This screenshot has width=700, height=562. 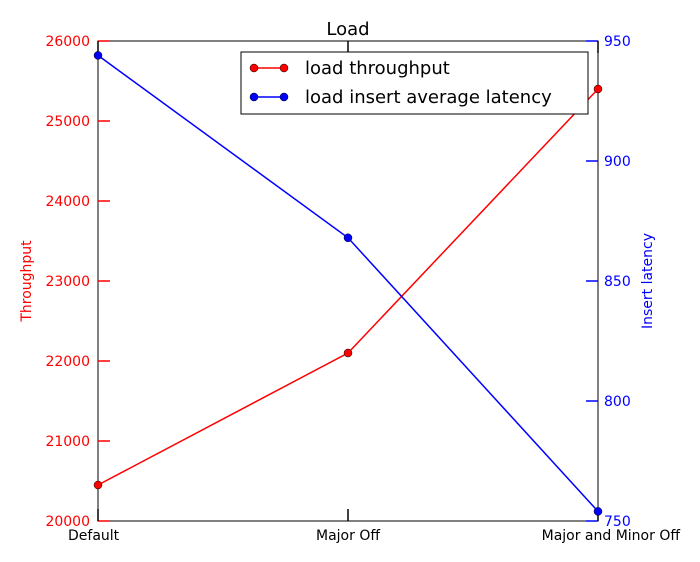 What do you see at coordinates (611, 536) in the screenshot?
I see `x-tick-label: Major and Minor Off` at bounding box center [611, 536].